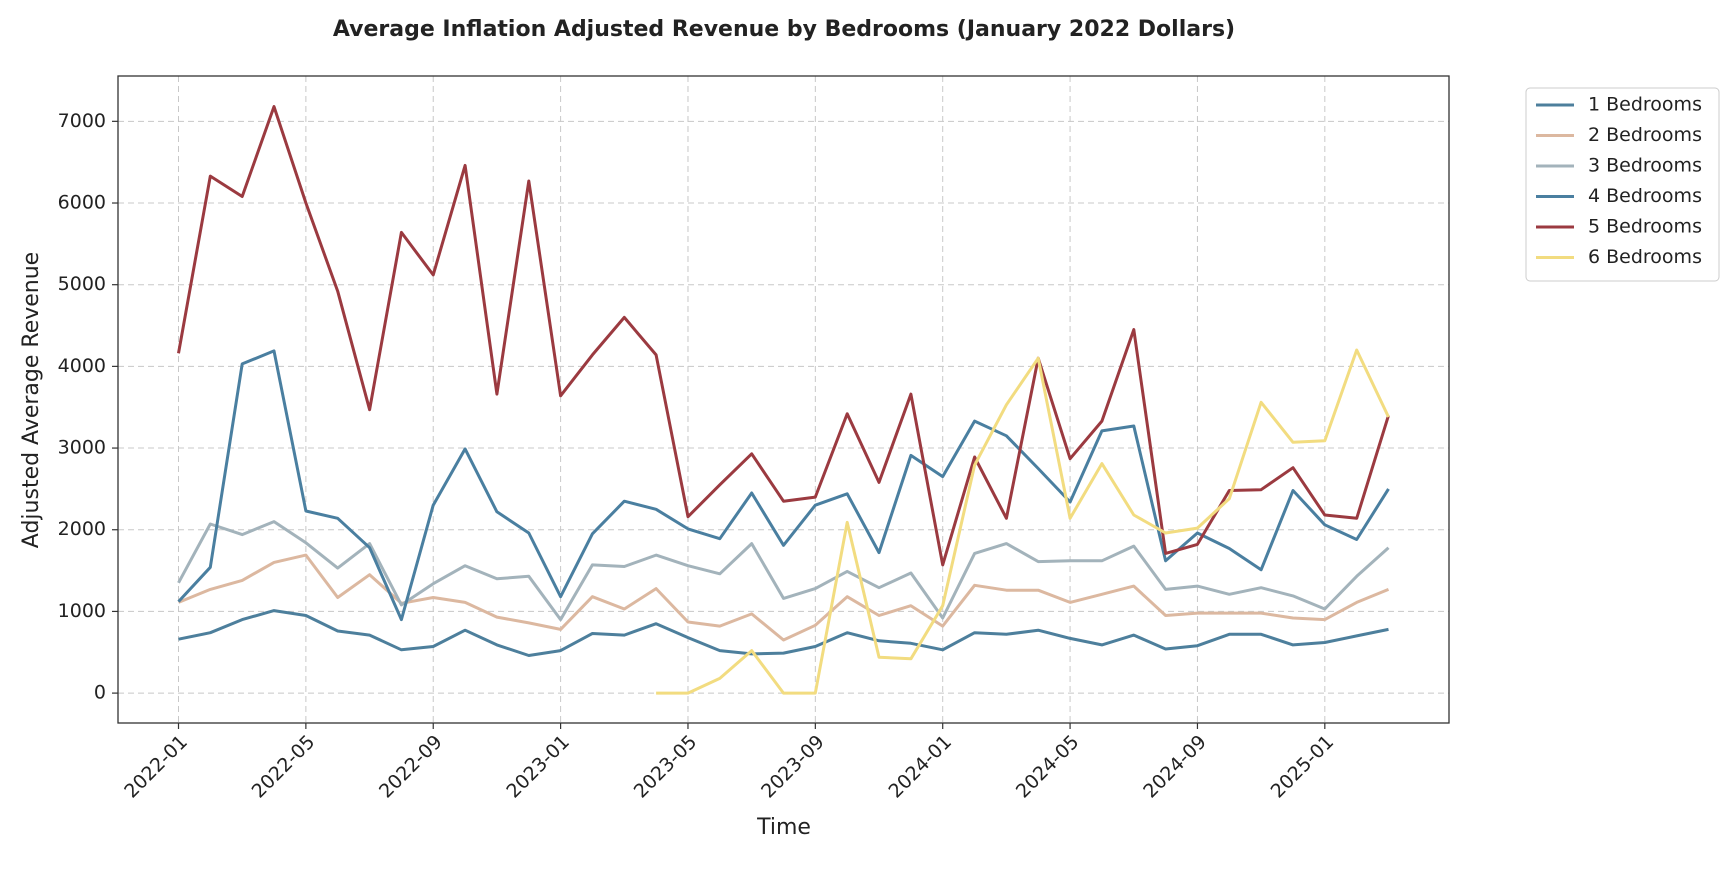 This screenshot has height=874, width=1732. I want to click on x-tick-label: 2023-09, so click(793, 767).